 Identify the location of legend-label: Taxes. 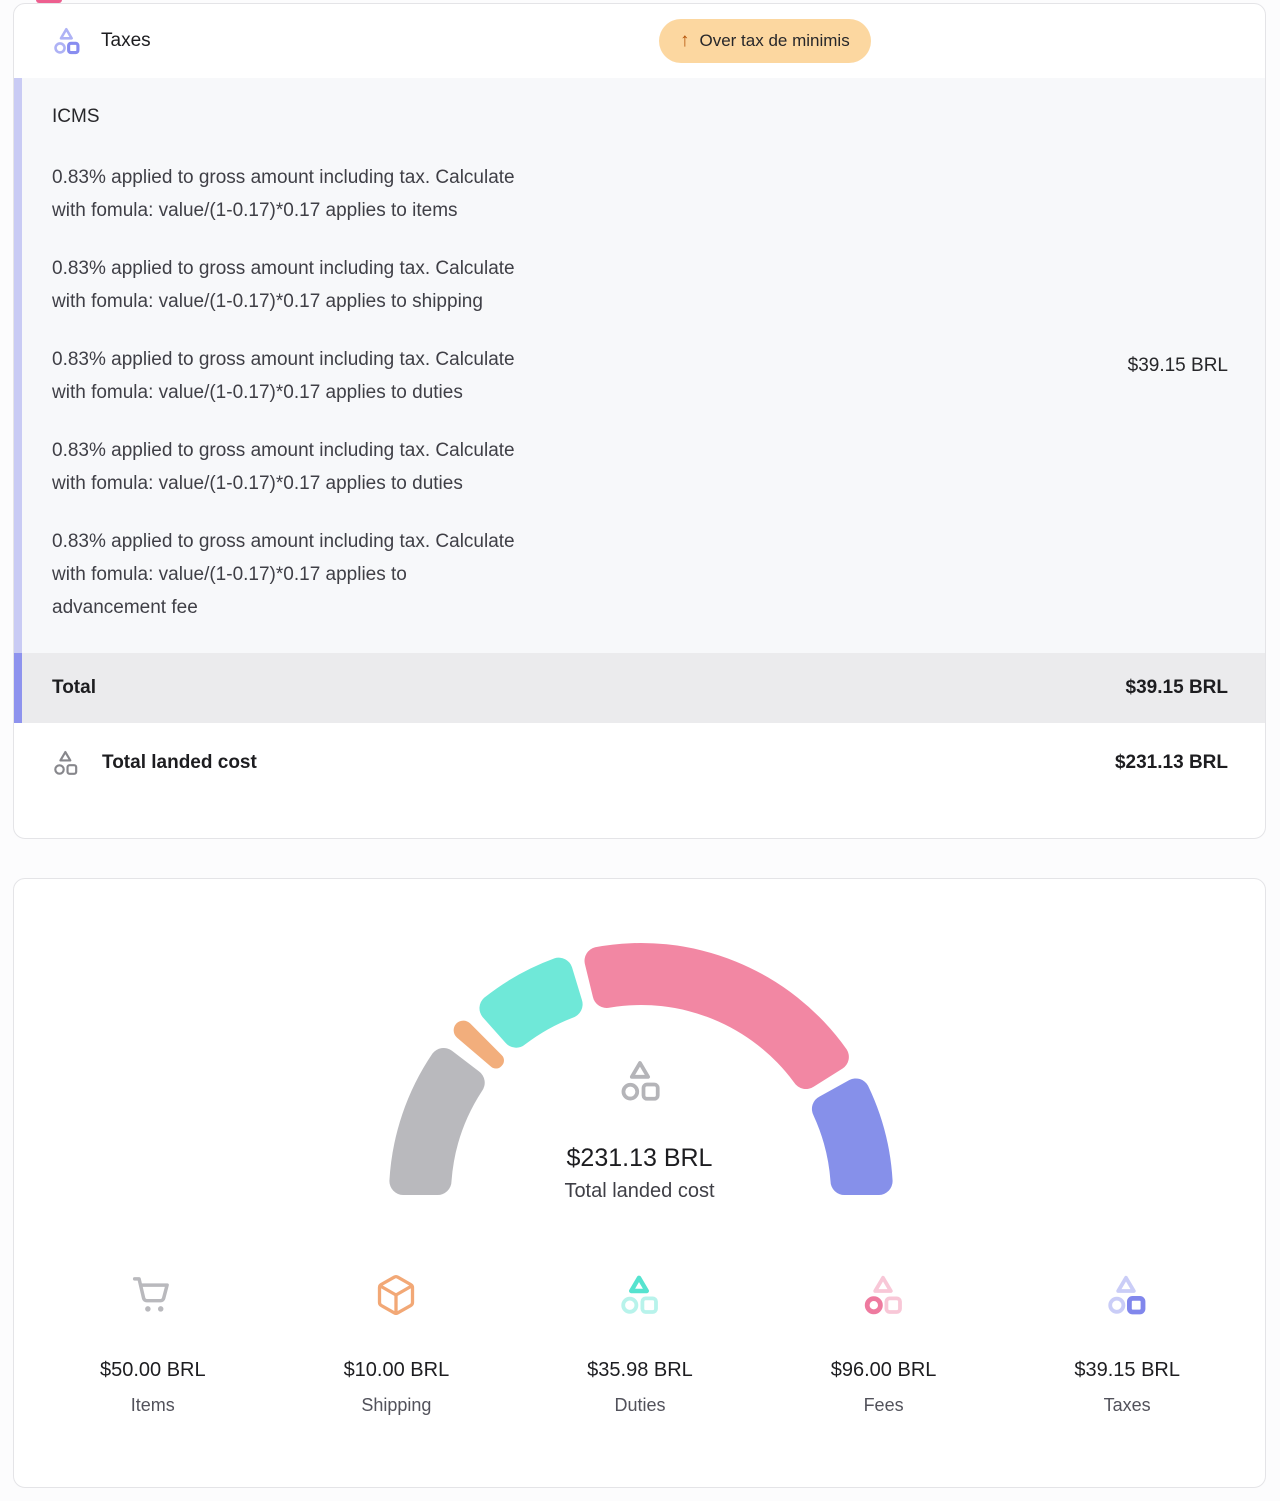
(1127, 1405).